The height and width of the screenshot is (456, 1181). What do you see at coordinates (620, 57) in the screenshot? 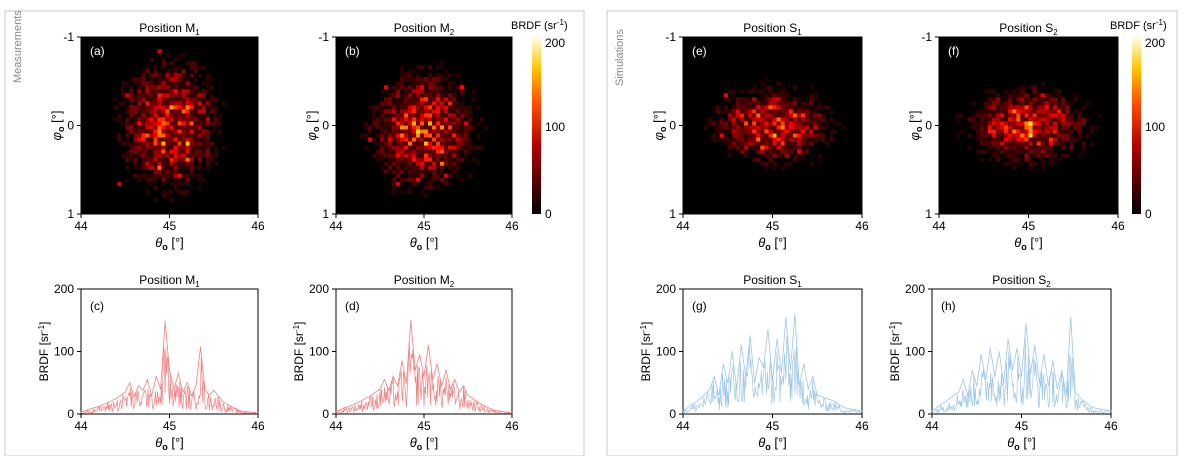
I see `simulations-group-label: Simulations` at bounding box center [620, 57].